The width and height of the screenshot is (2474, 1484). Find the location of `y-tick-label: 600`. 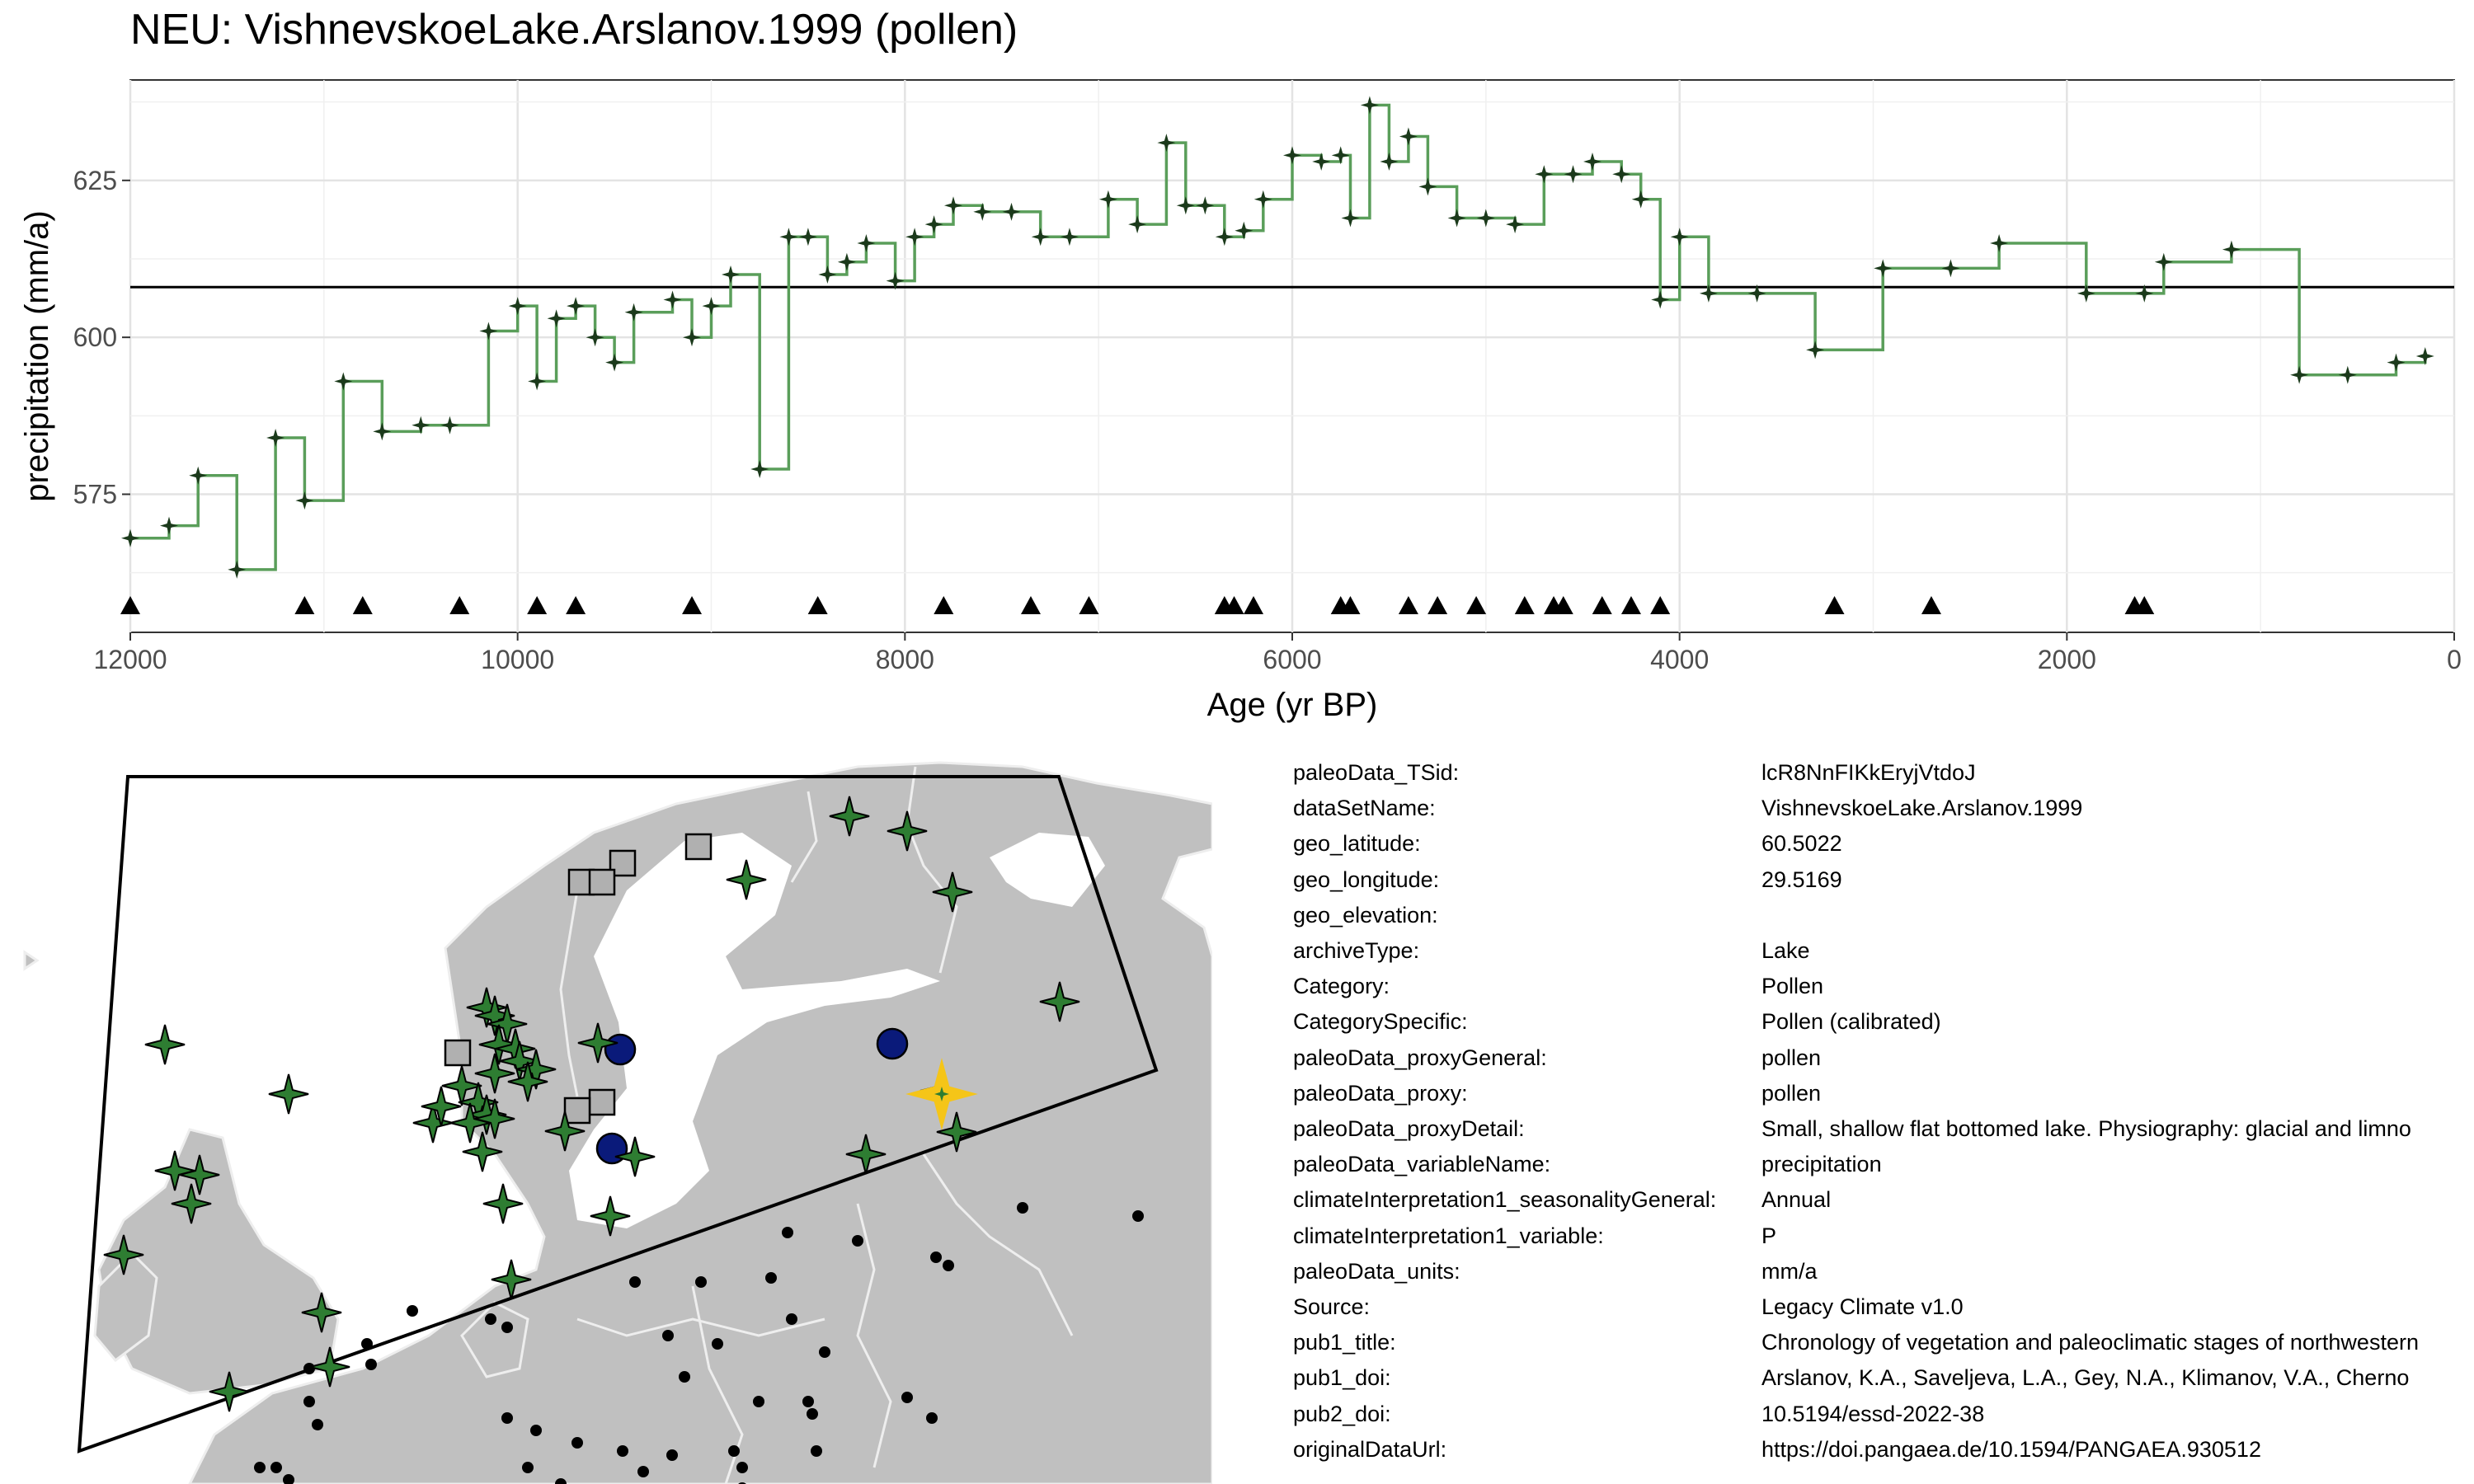

y-tick-label: 600 is located at coordinates (95, 337).